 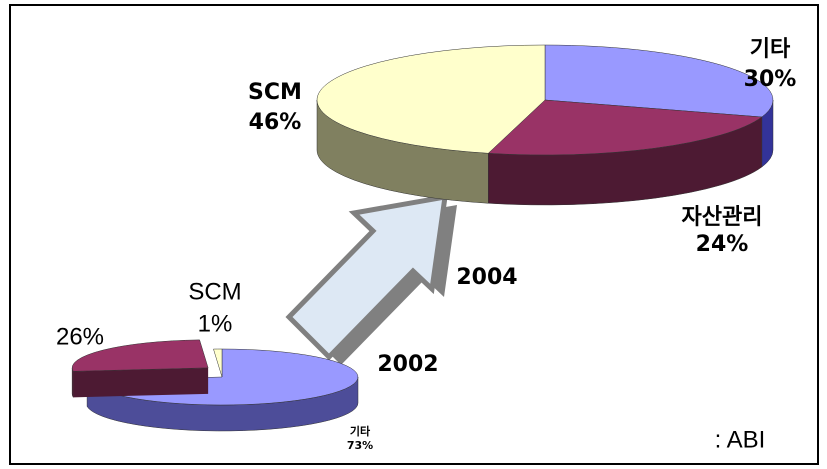 What do you see at coordinates (407, 364) in the screenshot?
I see `chart-title: 2002` at bounding box center [407, 364].